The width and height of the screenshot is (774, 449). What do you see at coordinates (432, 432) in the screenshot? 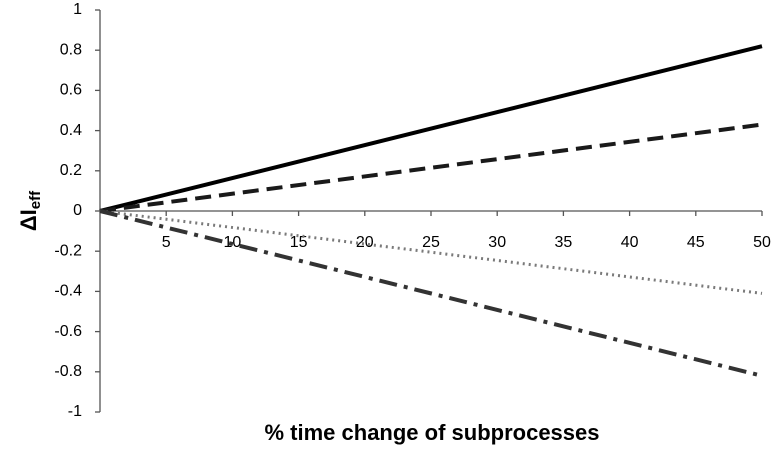
I see `x-axis-label: % time change of subprocesses` at bounding box center [432, 432].